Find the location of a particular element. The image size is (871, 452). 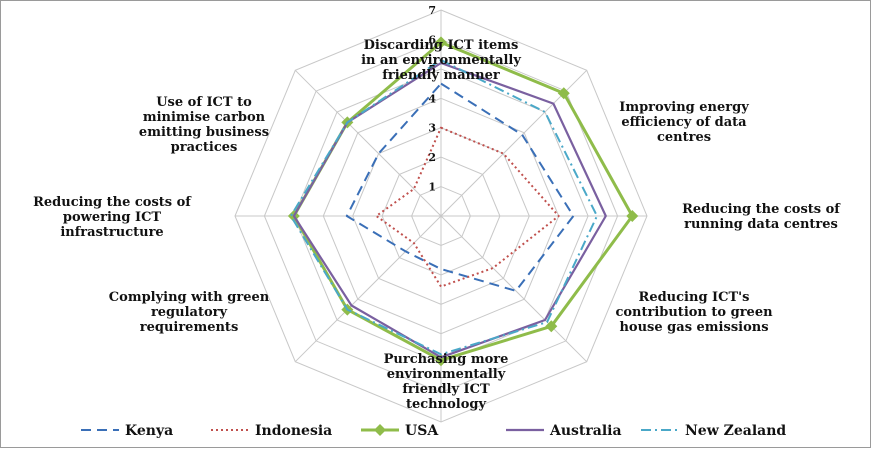

axis-label-line: centres is located at coordinates (684, 137).